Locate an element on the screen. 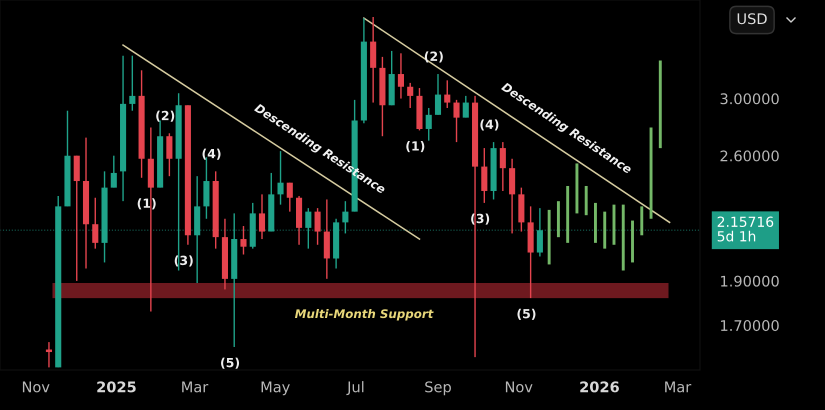 Image resolution: width=825 pixels, height=410 pixels. y-tick-label: 3.00000 is located at coordinates (749, 98).